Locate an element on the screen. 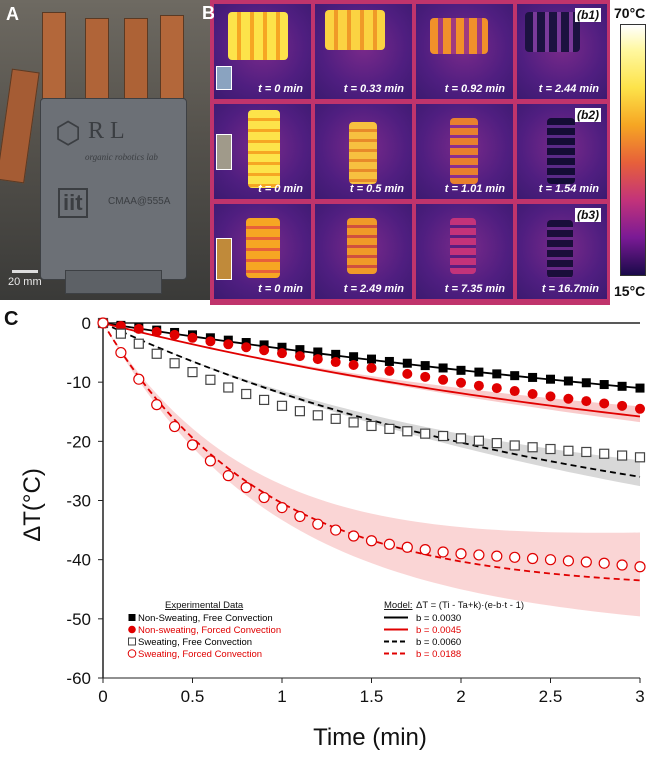 The image size is (655, 757). legend-model-value: b = 0.0060 is located at coordinates (438, 642).